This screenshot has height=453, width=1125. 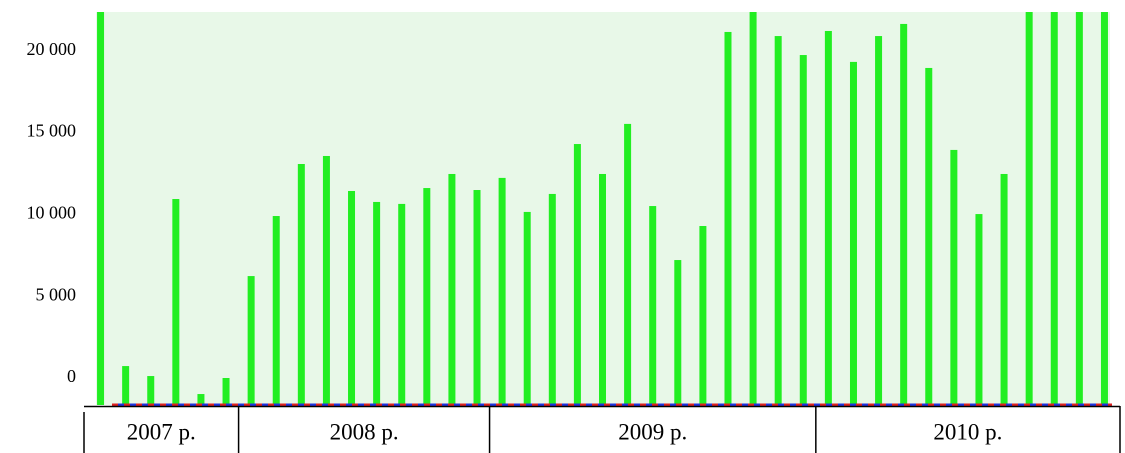 I want to click on y-tick-label: 0, so click(x=71, y=376).